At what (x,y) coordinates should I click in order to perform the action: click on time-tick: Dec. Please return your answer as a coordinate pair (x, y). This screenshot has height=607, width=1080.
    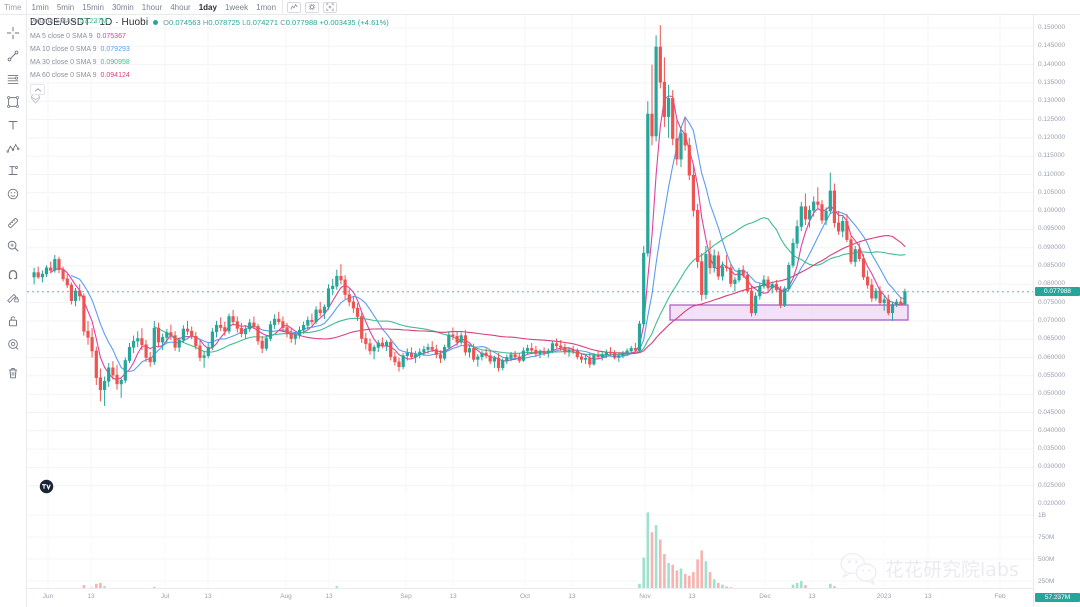
    Looking at the image, I should click on (765, 596).